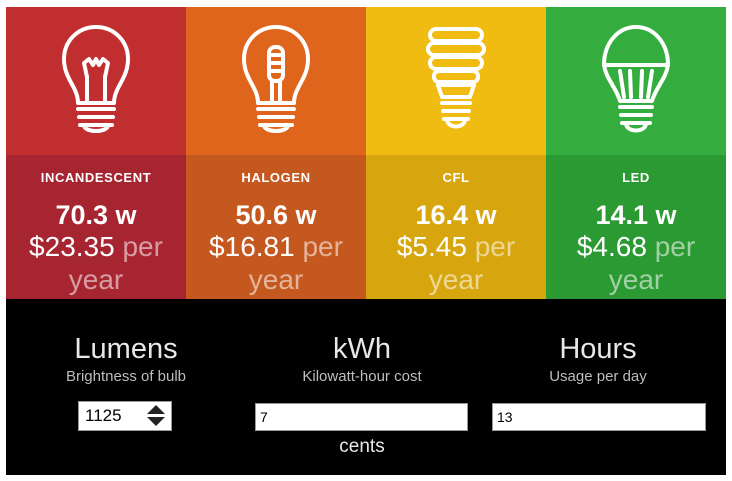 The image size is (732, 481). What do you see at coordinates (636, 177) in the screenshot?
I see `bulb-type-label: LED` at bounding box center [636, 177].